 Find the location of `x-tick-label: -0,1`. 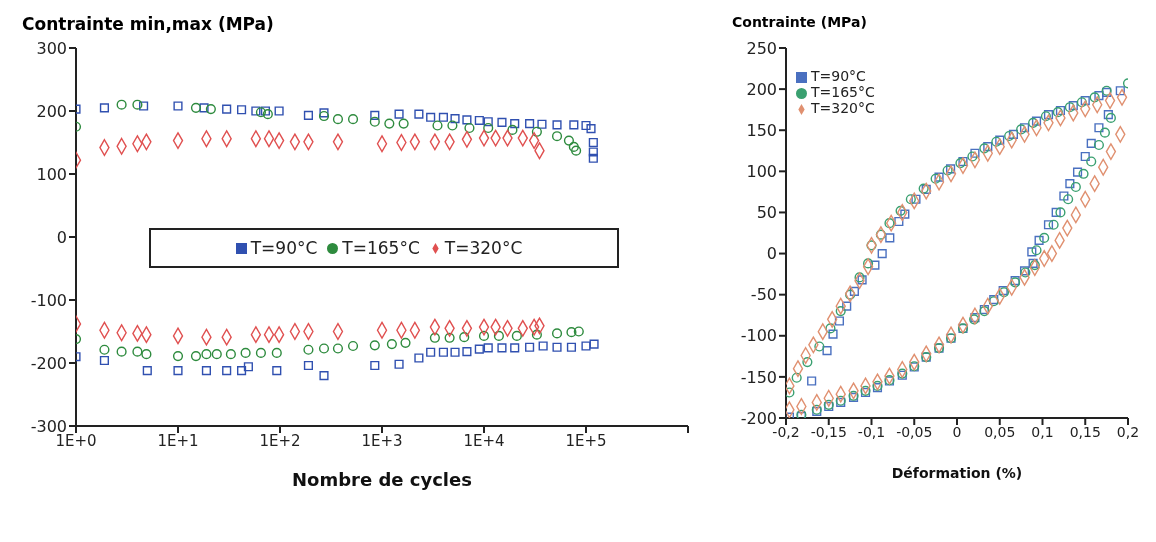

x-tick-label: -0,1 is located at coordinates (871, 431).